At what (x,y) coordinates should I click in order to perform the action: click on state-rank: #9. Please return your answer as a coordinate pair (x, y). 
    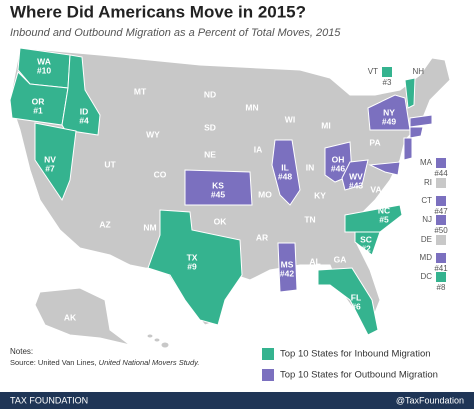
    Looking at the image, I should click on (192, 266).